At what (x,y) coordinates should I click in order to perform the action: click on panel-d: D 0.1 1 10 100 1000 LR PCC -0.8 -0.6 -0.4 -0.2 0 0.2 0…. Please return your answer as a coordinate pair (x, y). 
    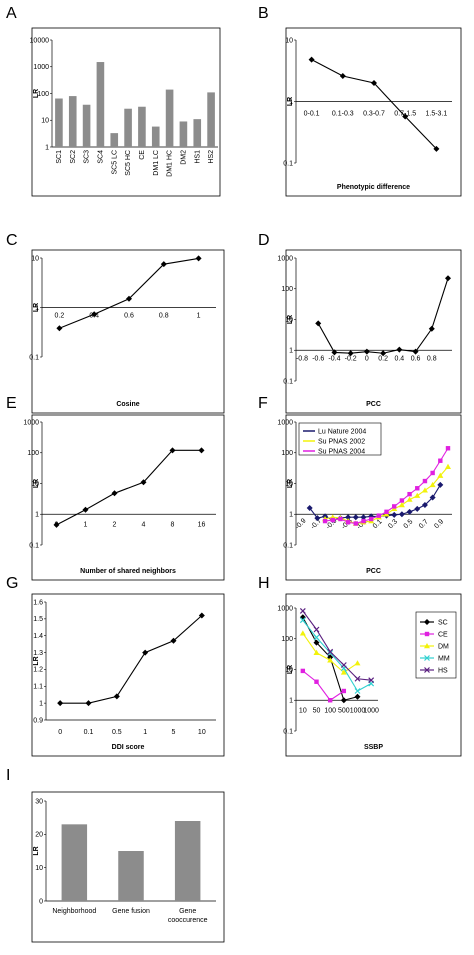
    Looking at the image, I should click on (360, 323).